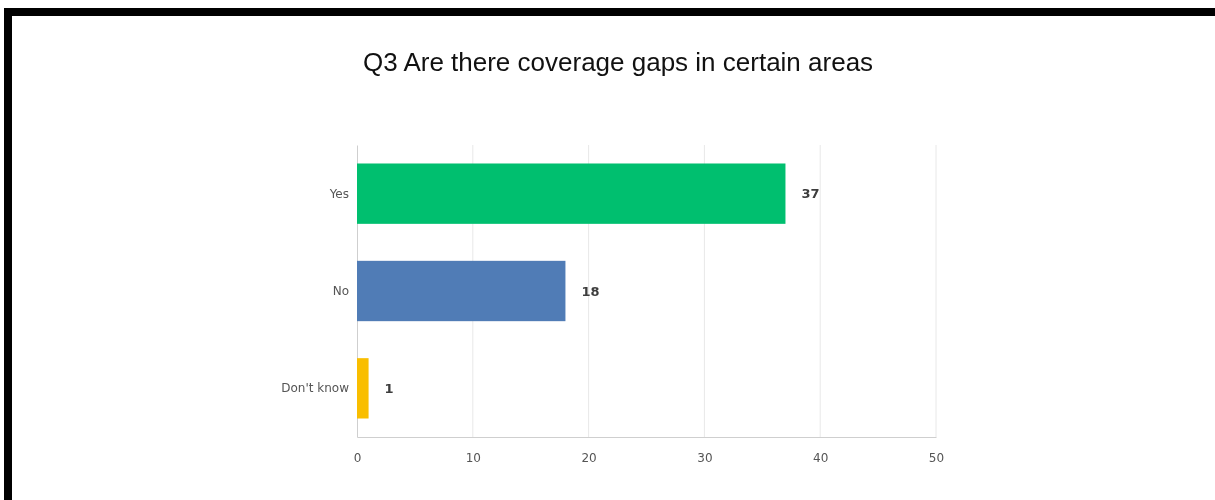  What do you see at coordinates (315, 388) in the screenshot?
I see `y-tick-label: Don't know` at bounding box center [315, 388].